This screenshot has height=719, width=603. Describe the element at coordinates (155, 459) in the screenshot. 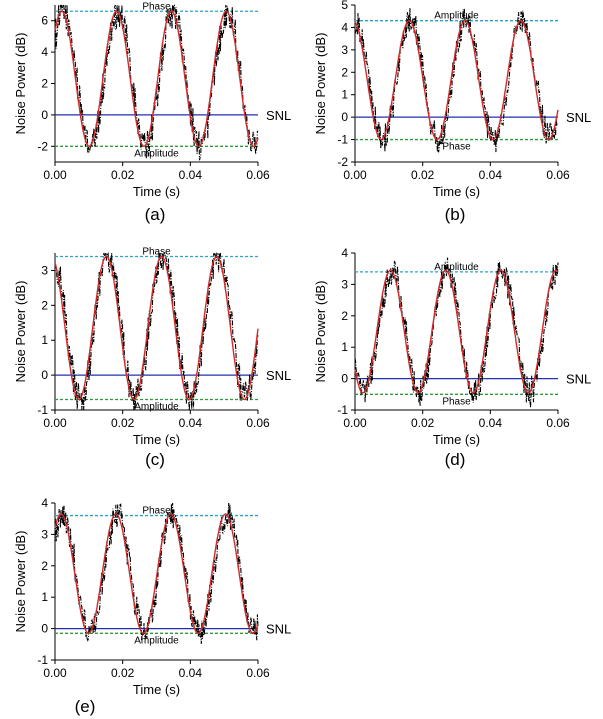

I see `panel-label: (c)` at that location.